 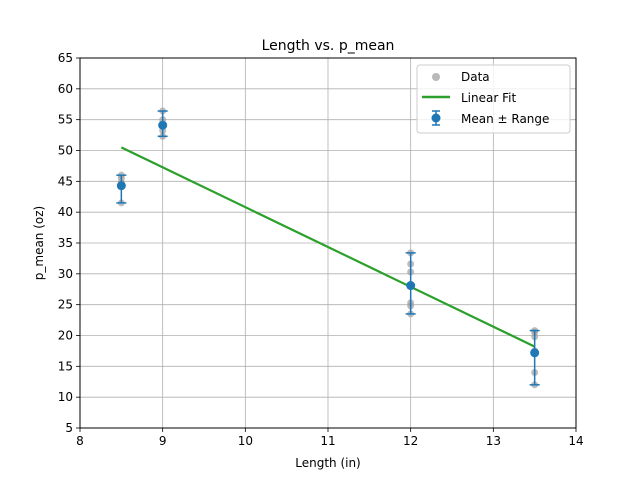 What do you see at coordinates (65, 58) in the screenshot?
I see `y-tick-label: 65` at bounding box center [65, 58].